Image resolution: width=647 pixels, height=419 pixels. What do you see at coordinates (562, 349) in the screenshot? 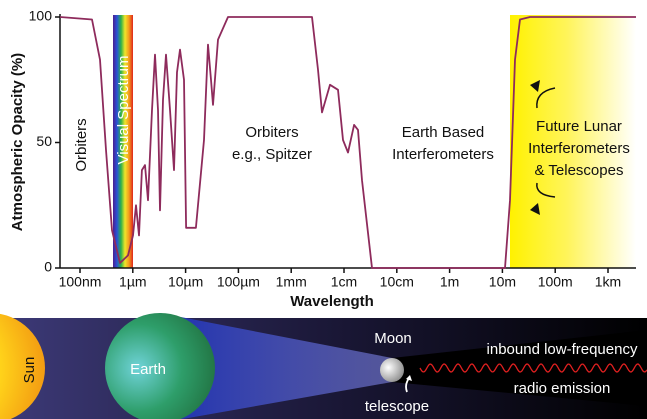
I see `emission-label: inbound low-frequency` at bounding box center [562, 349].